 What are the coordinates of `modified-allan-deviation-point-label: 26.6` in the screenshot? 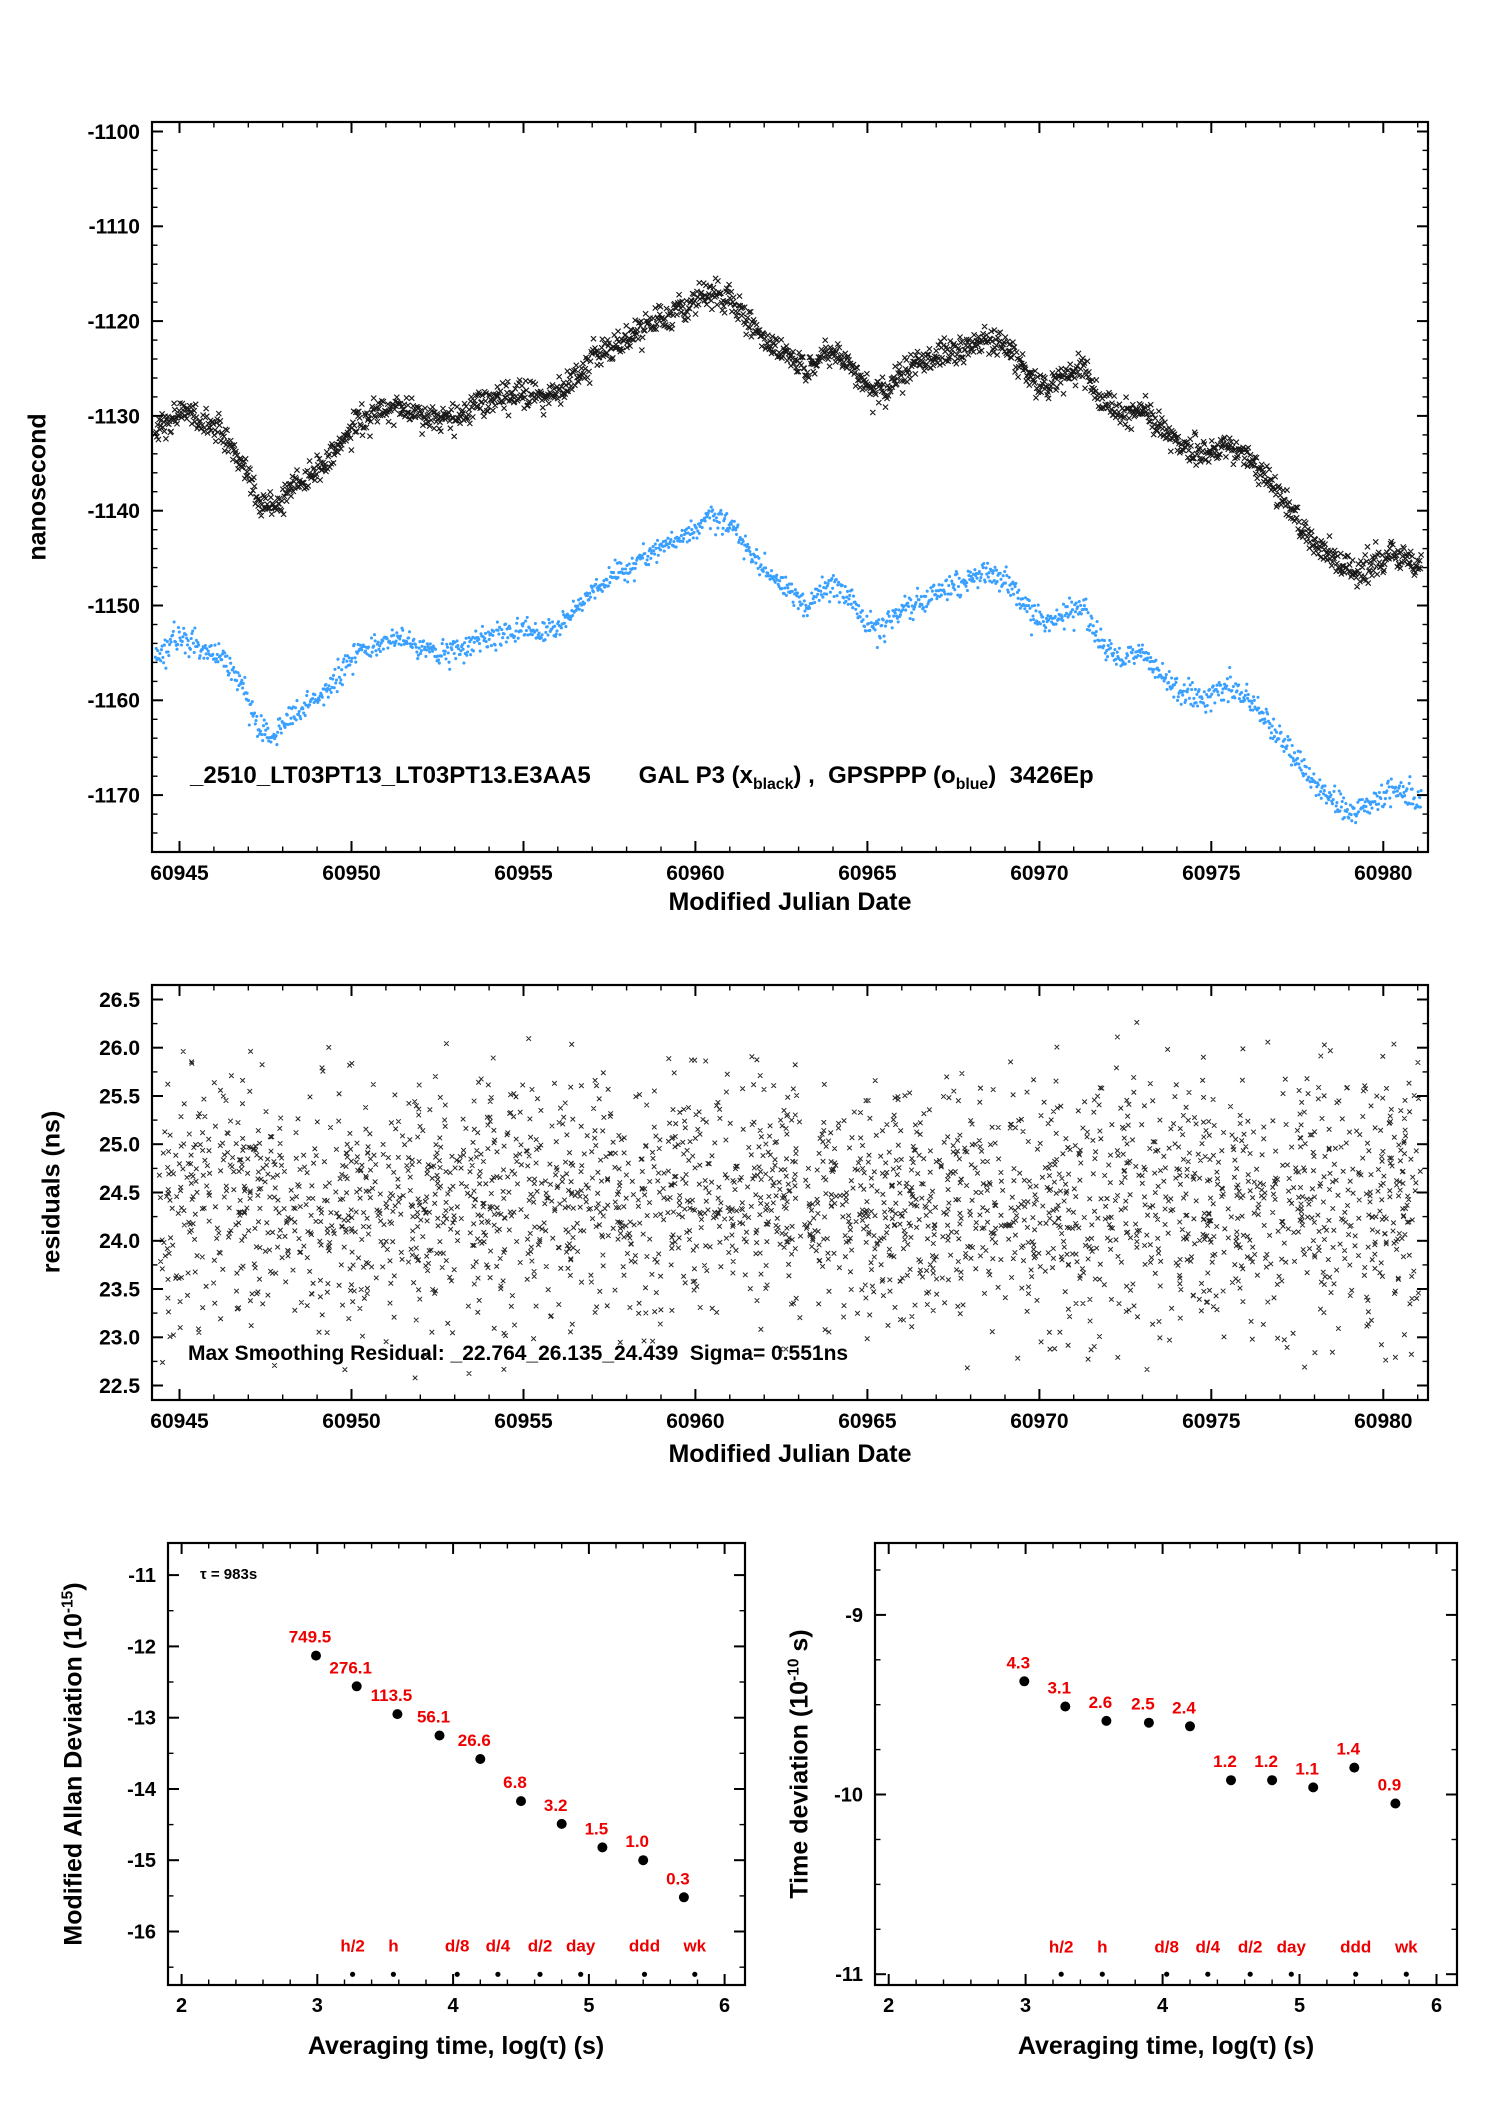 It's located at (474, 1740).